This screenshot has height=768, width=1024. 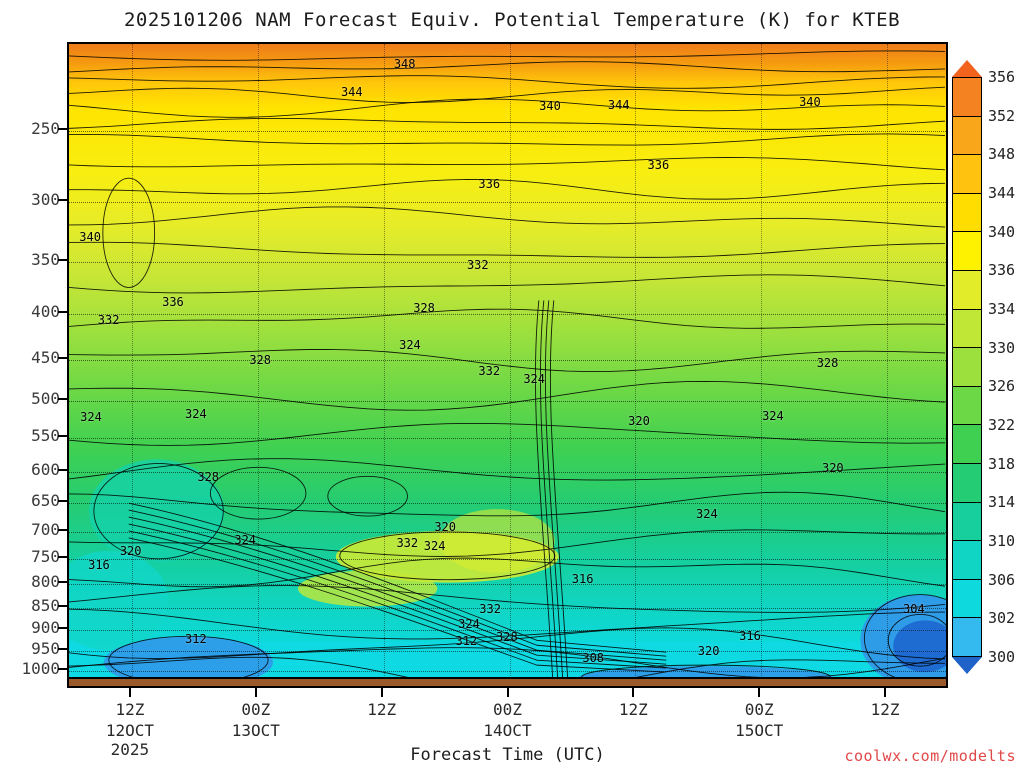 What do you see at coordinates (1002, 231) in the screenshot?
I see `colorbar-tick-label: 340` at bounding box center [1002, 231].